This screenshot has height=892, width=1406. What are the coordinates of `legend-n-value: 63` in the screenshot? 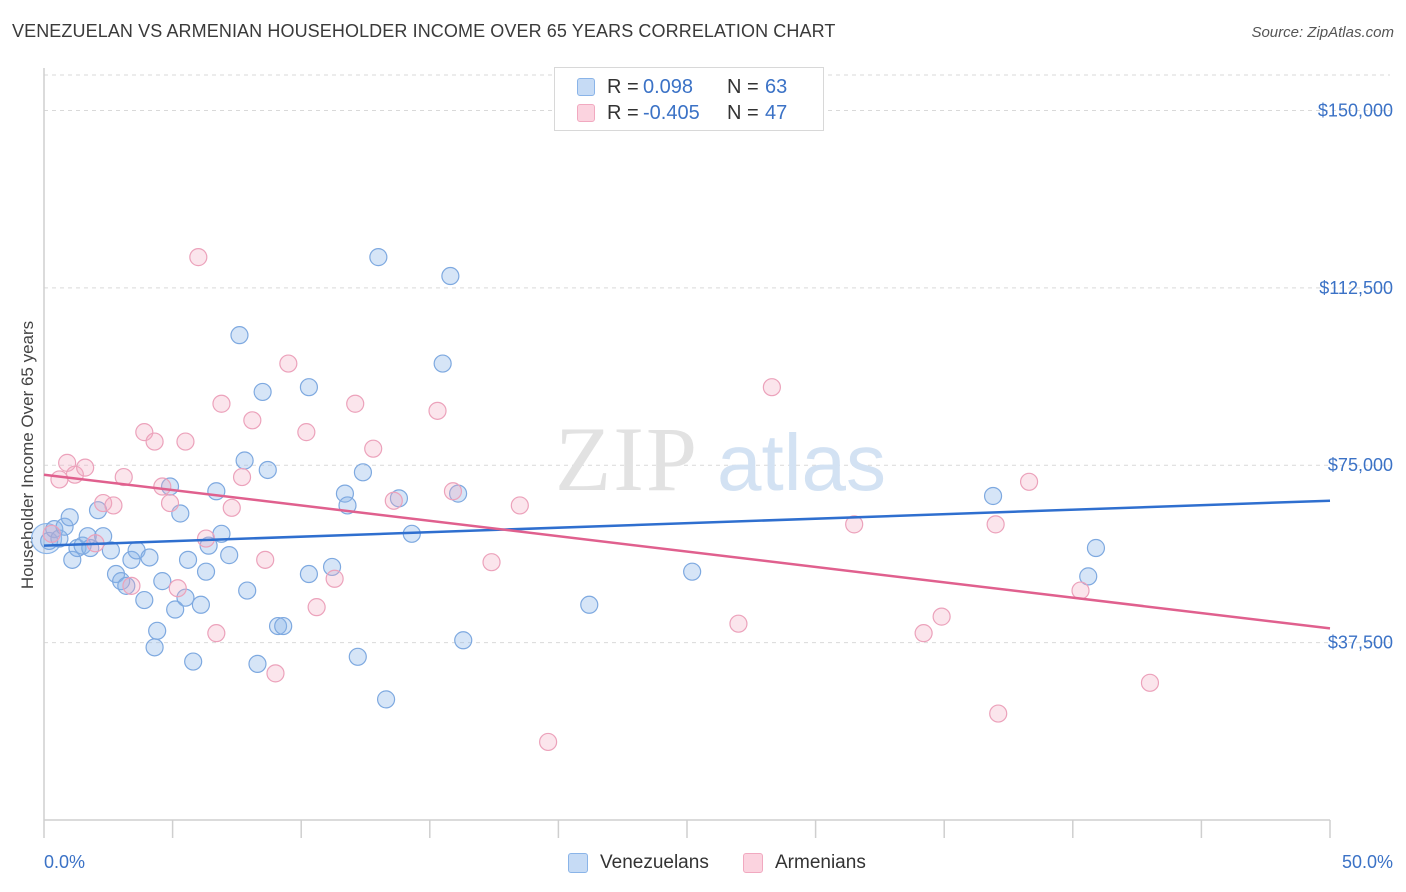 It's located at (776, 86).